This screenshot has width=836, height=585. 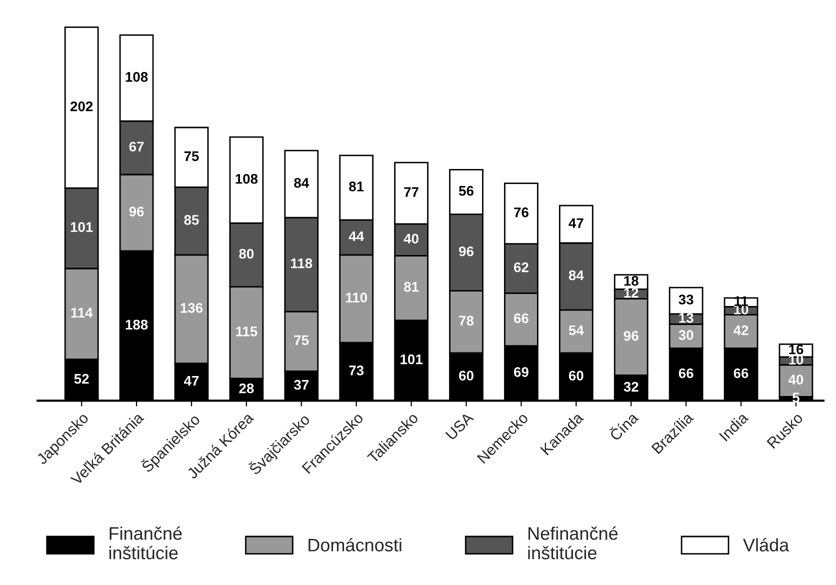 What do you see at coordinates (573, 543) in the screenshot?
I see `legend-label: Nefinančné inštitúcie` at bounding box center [573, 543].